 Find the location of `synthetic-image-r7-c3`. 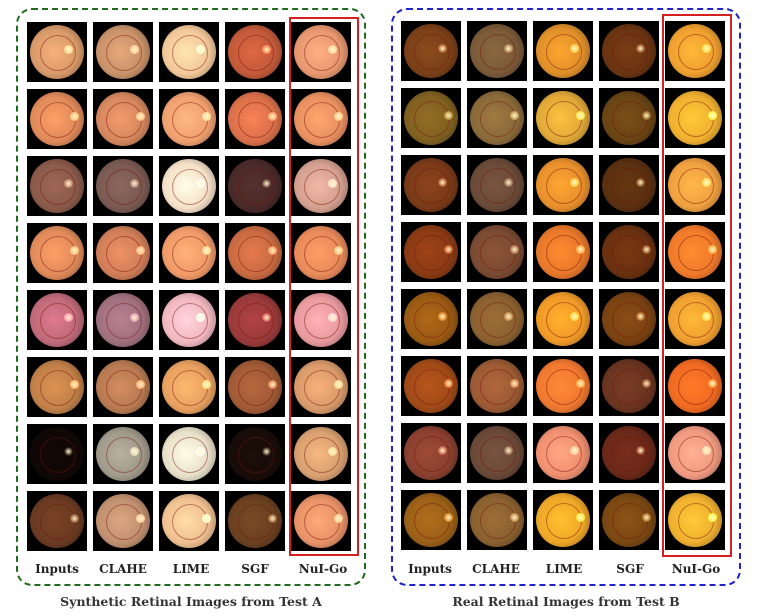

synthetic-image-r7-c3 is located at coordinates (189, 454).